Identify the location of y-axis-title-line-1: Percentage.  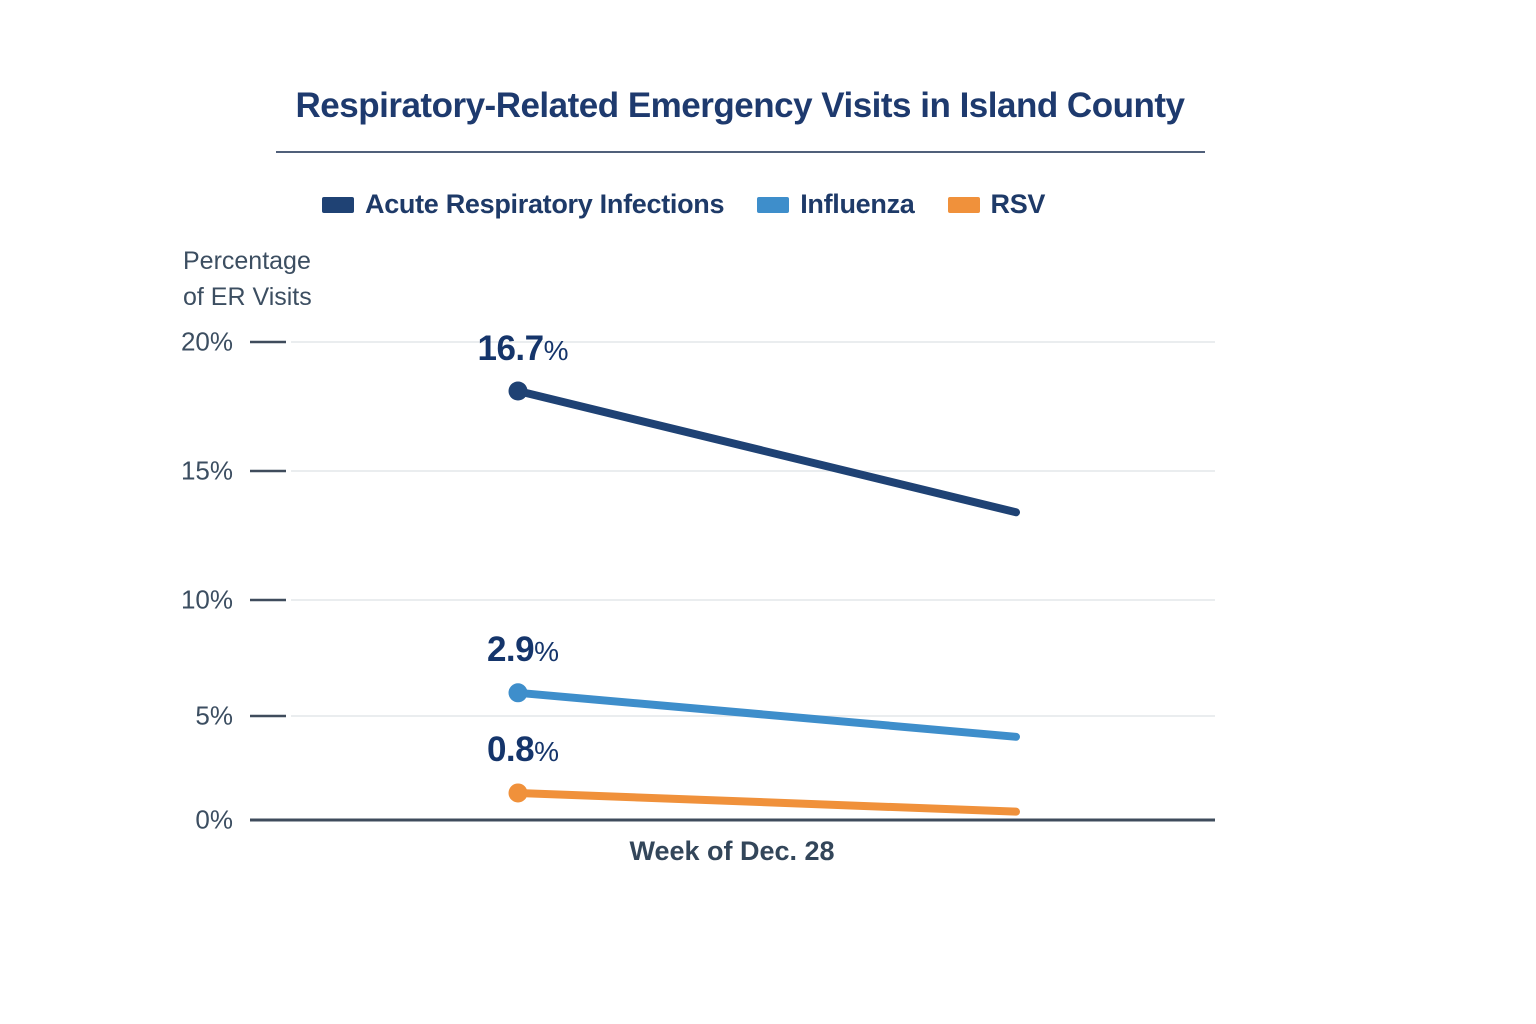
(247, 261).